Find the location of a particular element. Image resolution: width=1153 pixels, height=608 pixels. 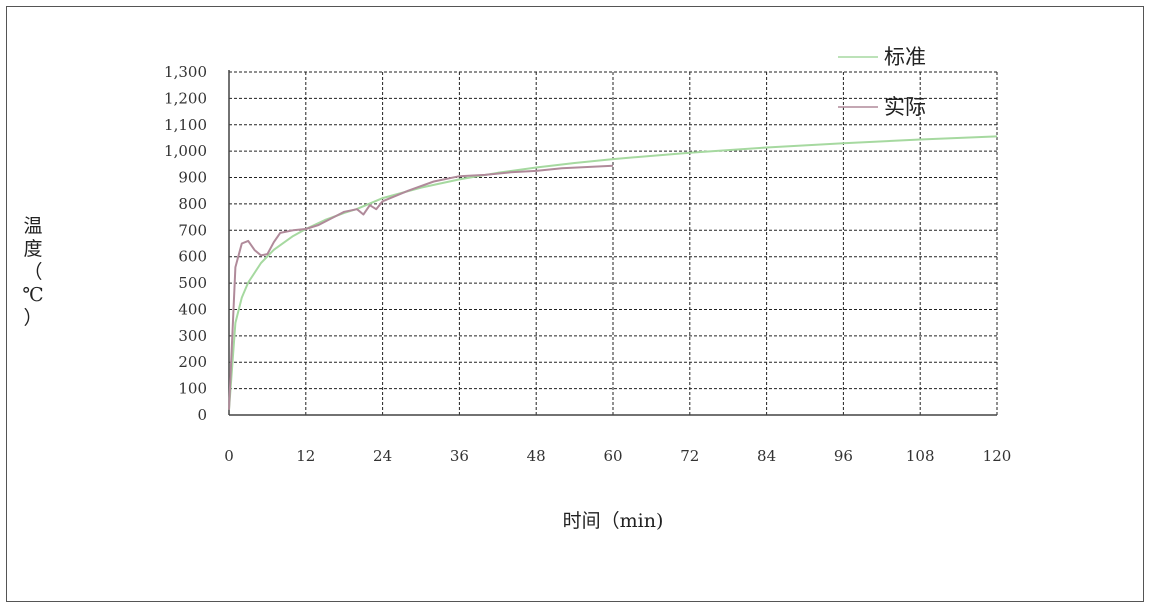

x-tick-label: 96 is located at coordinates (843, 456).